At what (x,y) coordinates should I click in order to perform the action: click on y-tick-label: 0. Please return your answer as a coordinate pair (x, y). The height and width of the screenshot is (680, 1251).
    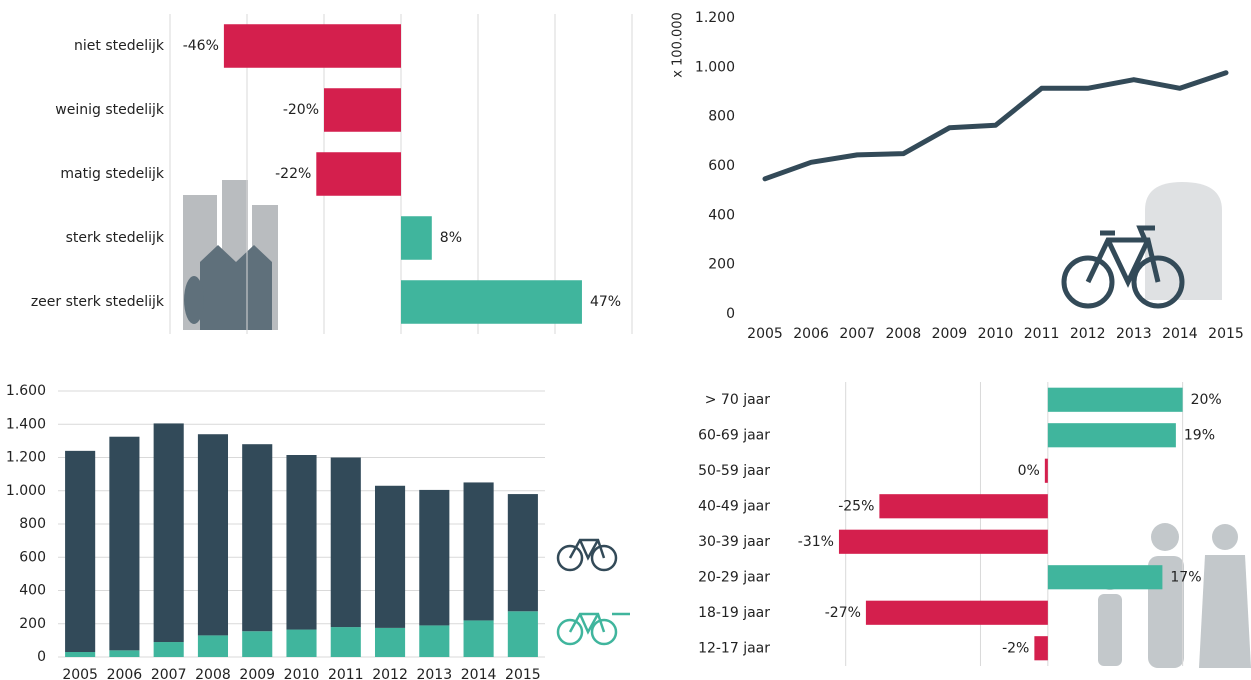
    Looking at the image, I should click on (41, 657).